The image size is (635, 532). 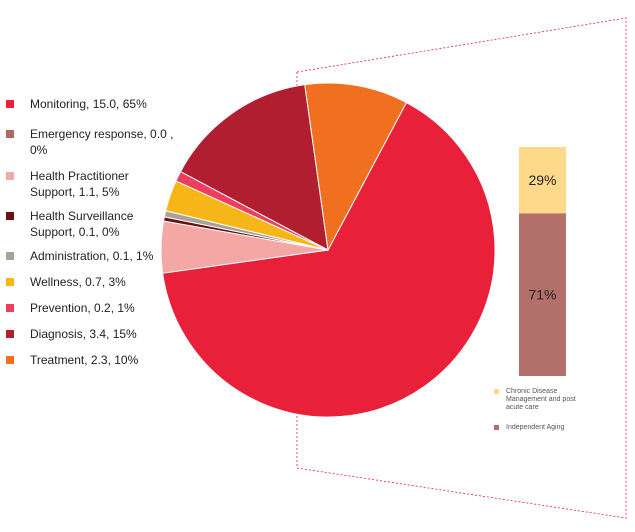 I want to click on legend-label: Administration, 0.1, 1%, so click(x=92, y=256).